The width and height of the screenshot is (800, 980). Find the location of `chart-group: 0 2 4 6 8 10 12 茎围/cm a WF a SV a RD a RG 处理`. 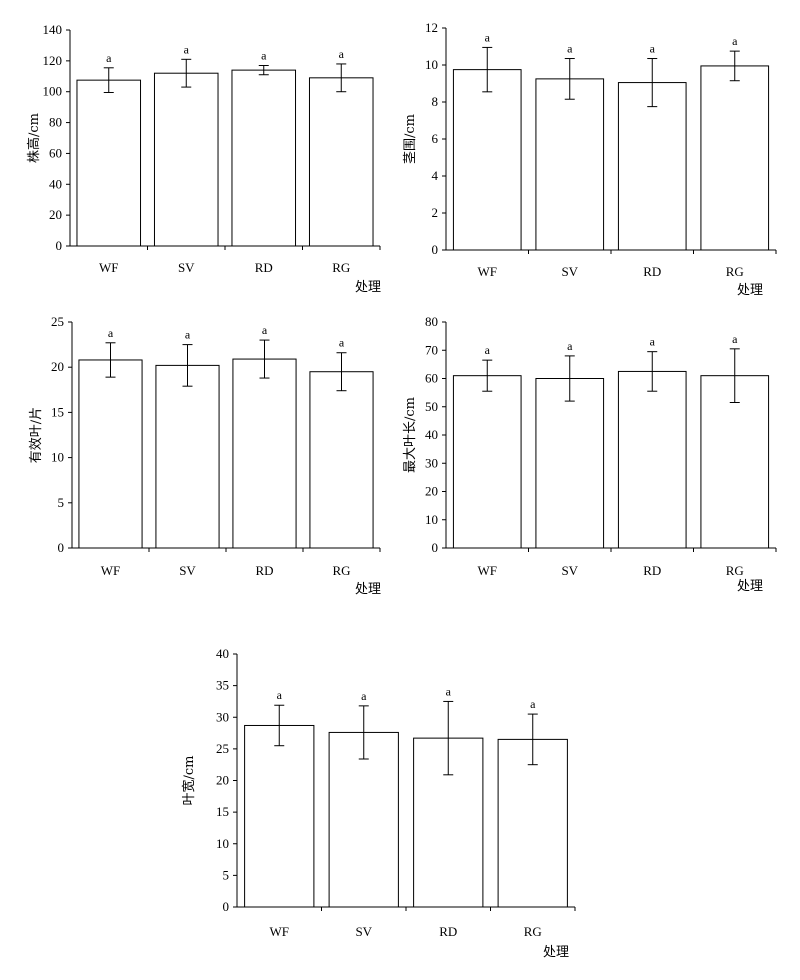

chart-group: 0 2 4 6 8 10 12 茎围/cm a WF a SV a RD a RG 处理 is located at coordinates (590, 159).